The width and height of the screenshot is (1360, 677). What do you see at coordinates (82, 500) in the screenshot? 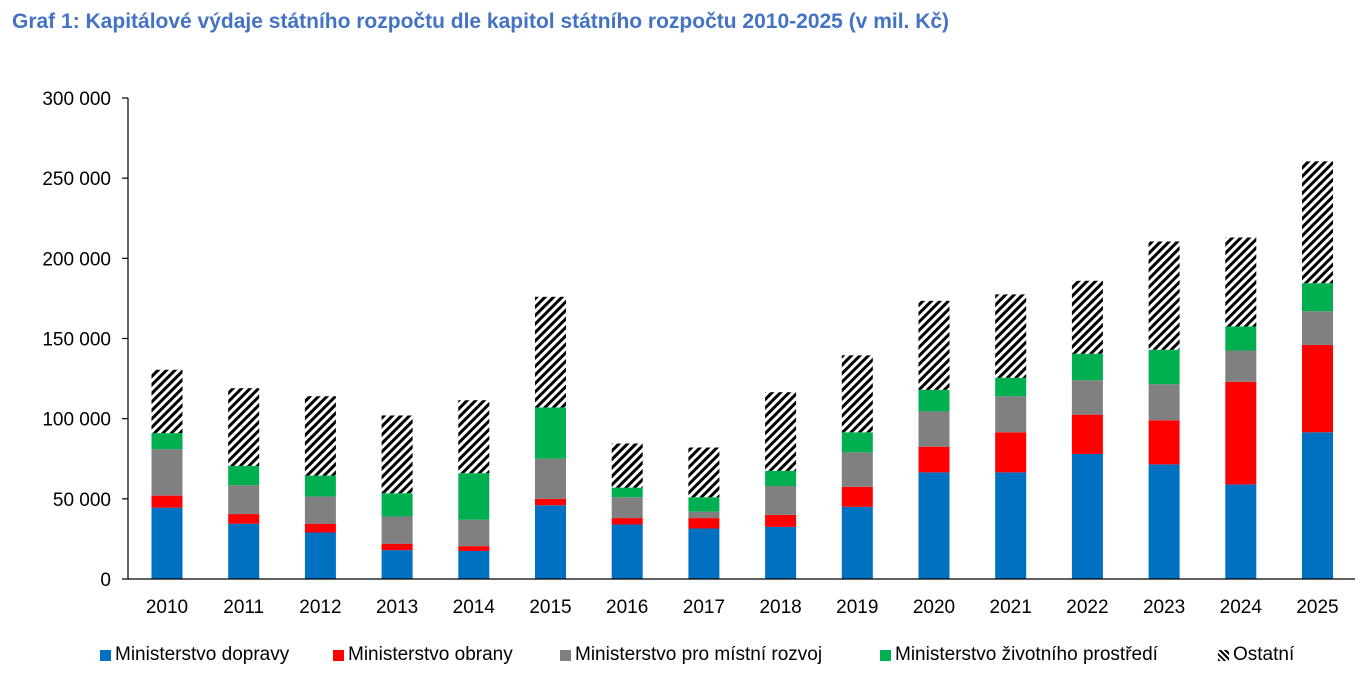
I see `y-tick-label: 50 000` at bounding box center [82, 500].